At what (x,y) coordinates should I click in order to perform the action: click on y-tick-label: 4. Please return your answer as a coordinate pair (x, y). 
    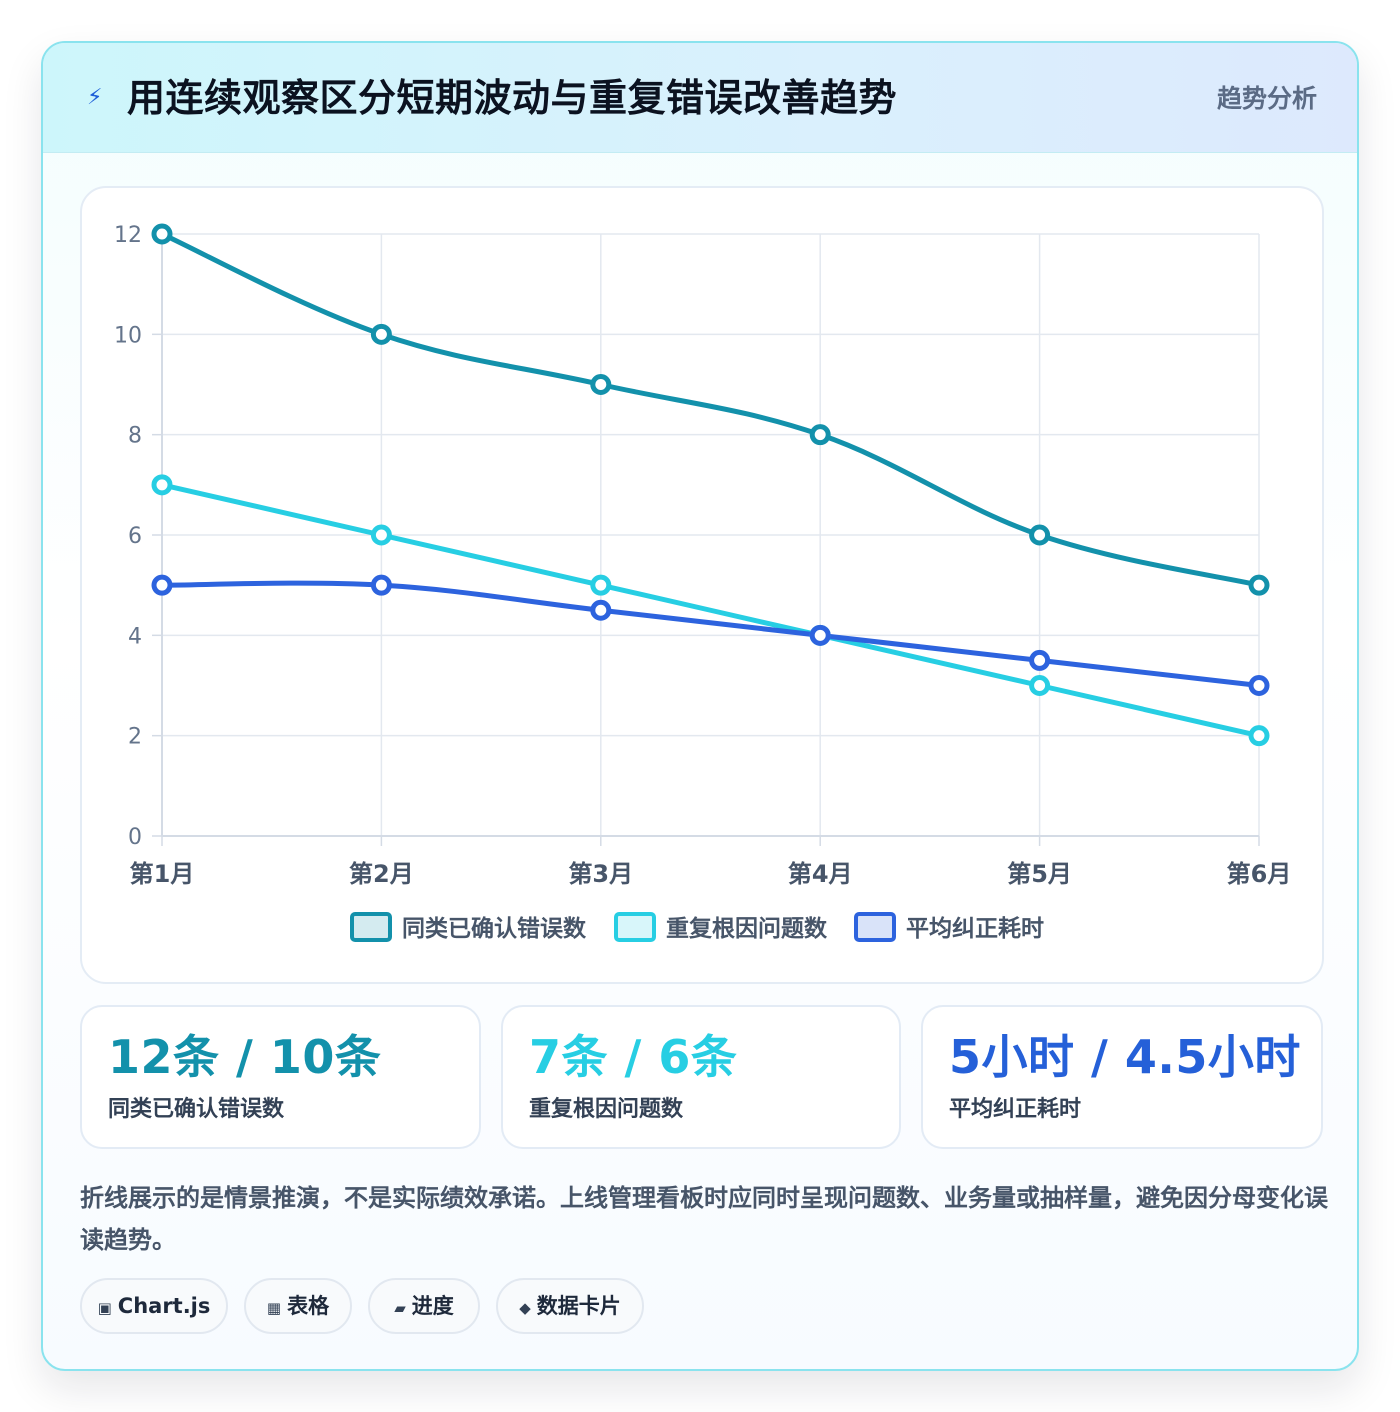
    Looking at the image, I should click on (135, 636).